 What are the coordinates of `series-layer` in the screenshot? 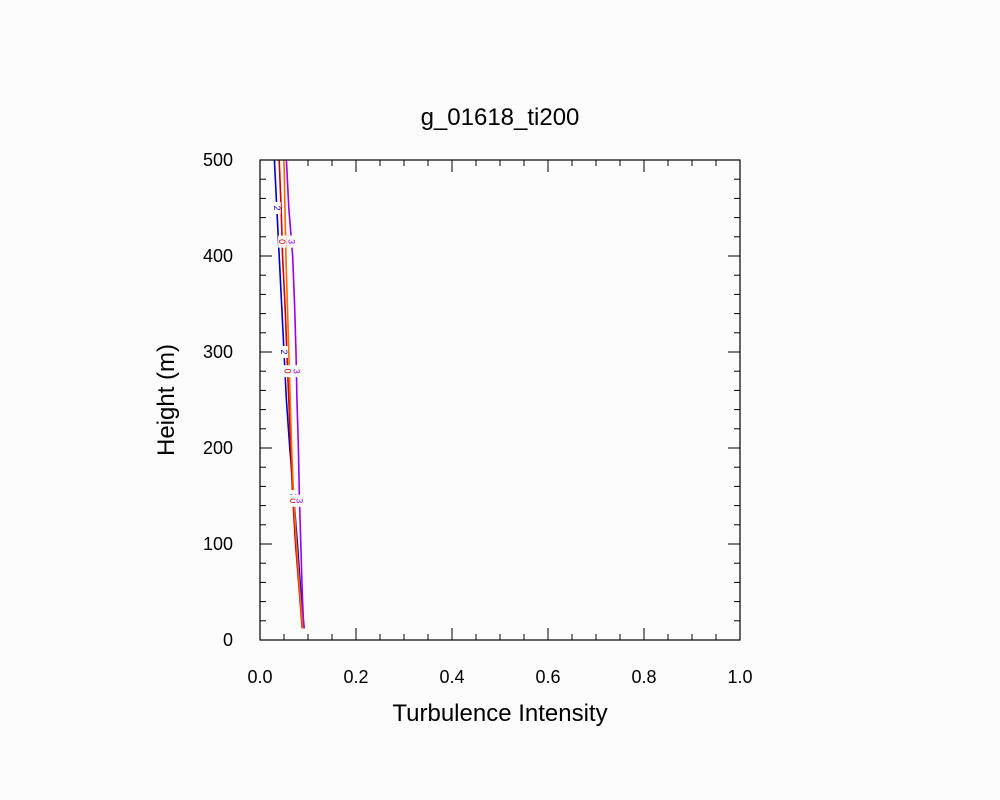 It's located at (289, 394).